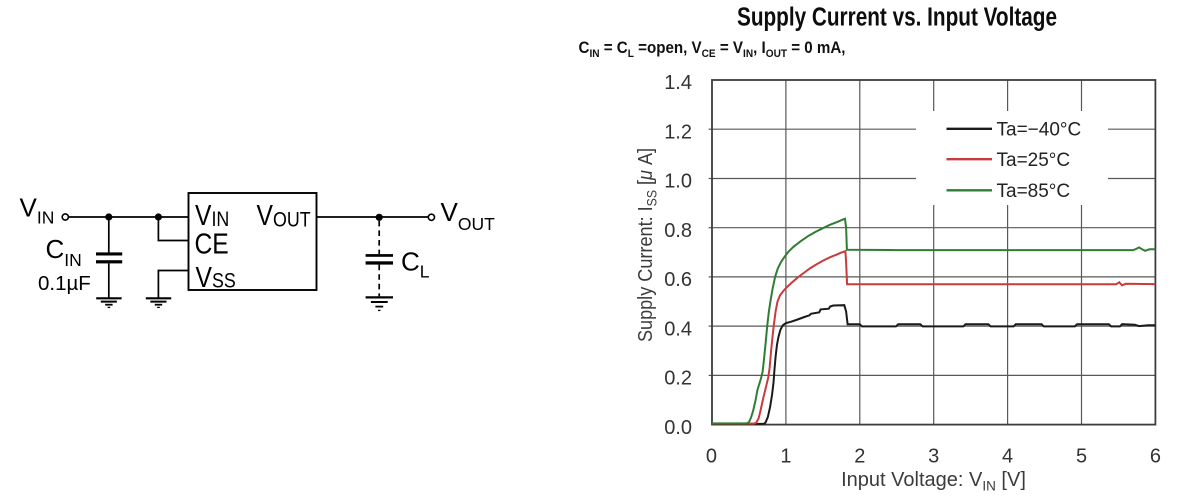  Describe the element at coordinates (678, 132) in the screenshot. I see `svg-text: 1.2` at that location.